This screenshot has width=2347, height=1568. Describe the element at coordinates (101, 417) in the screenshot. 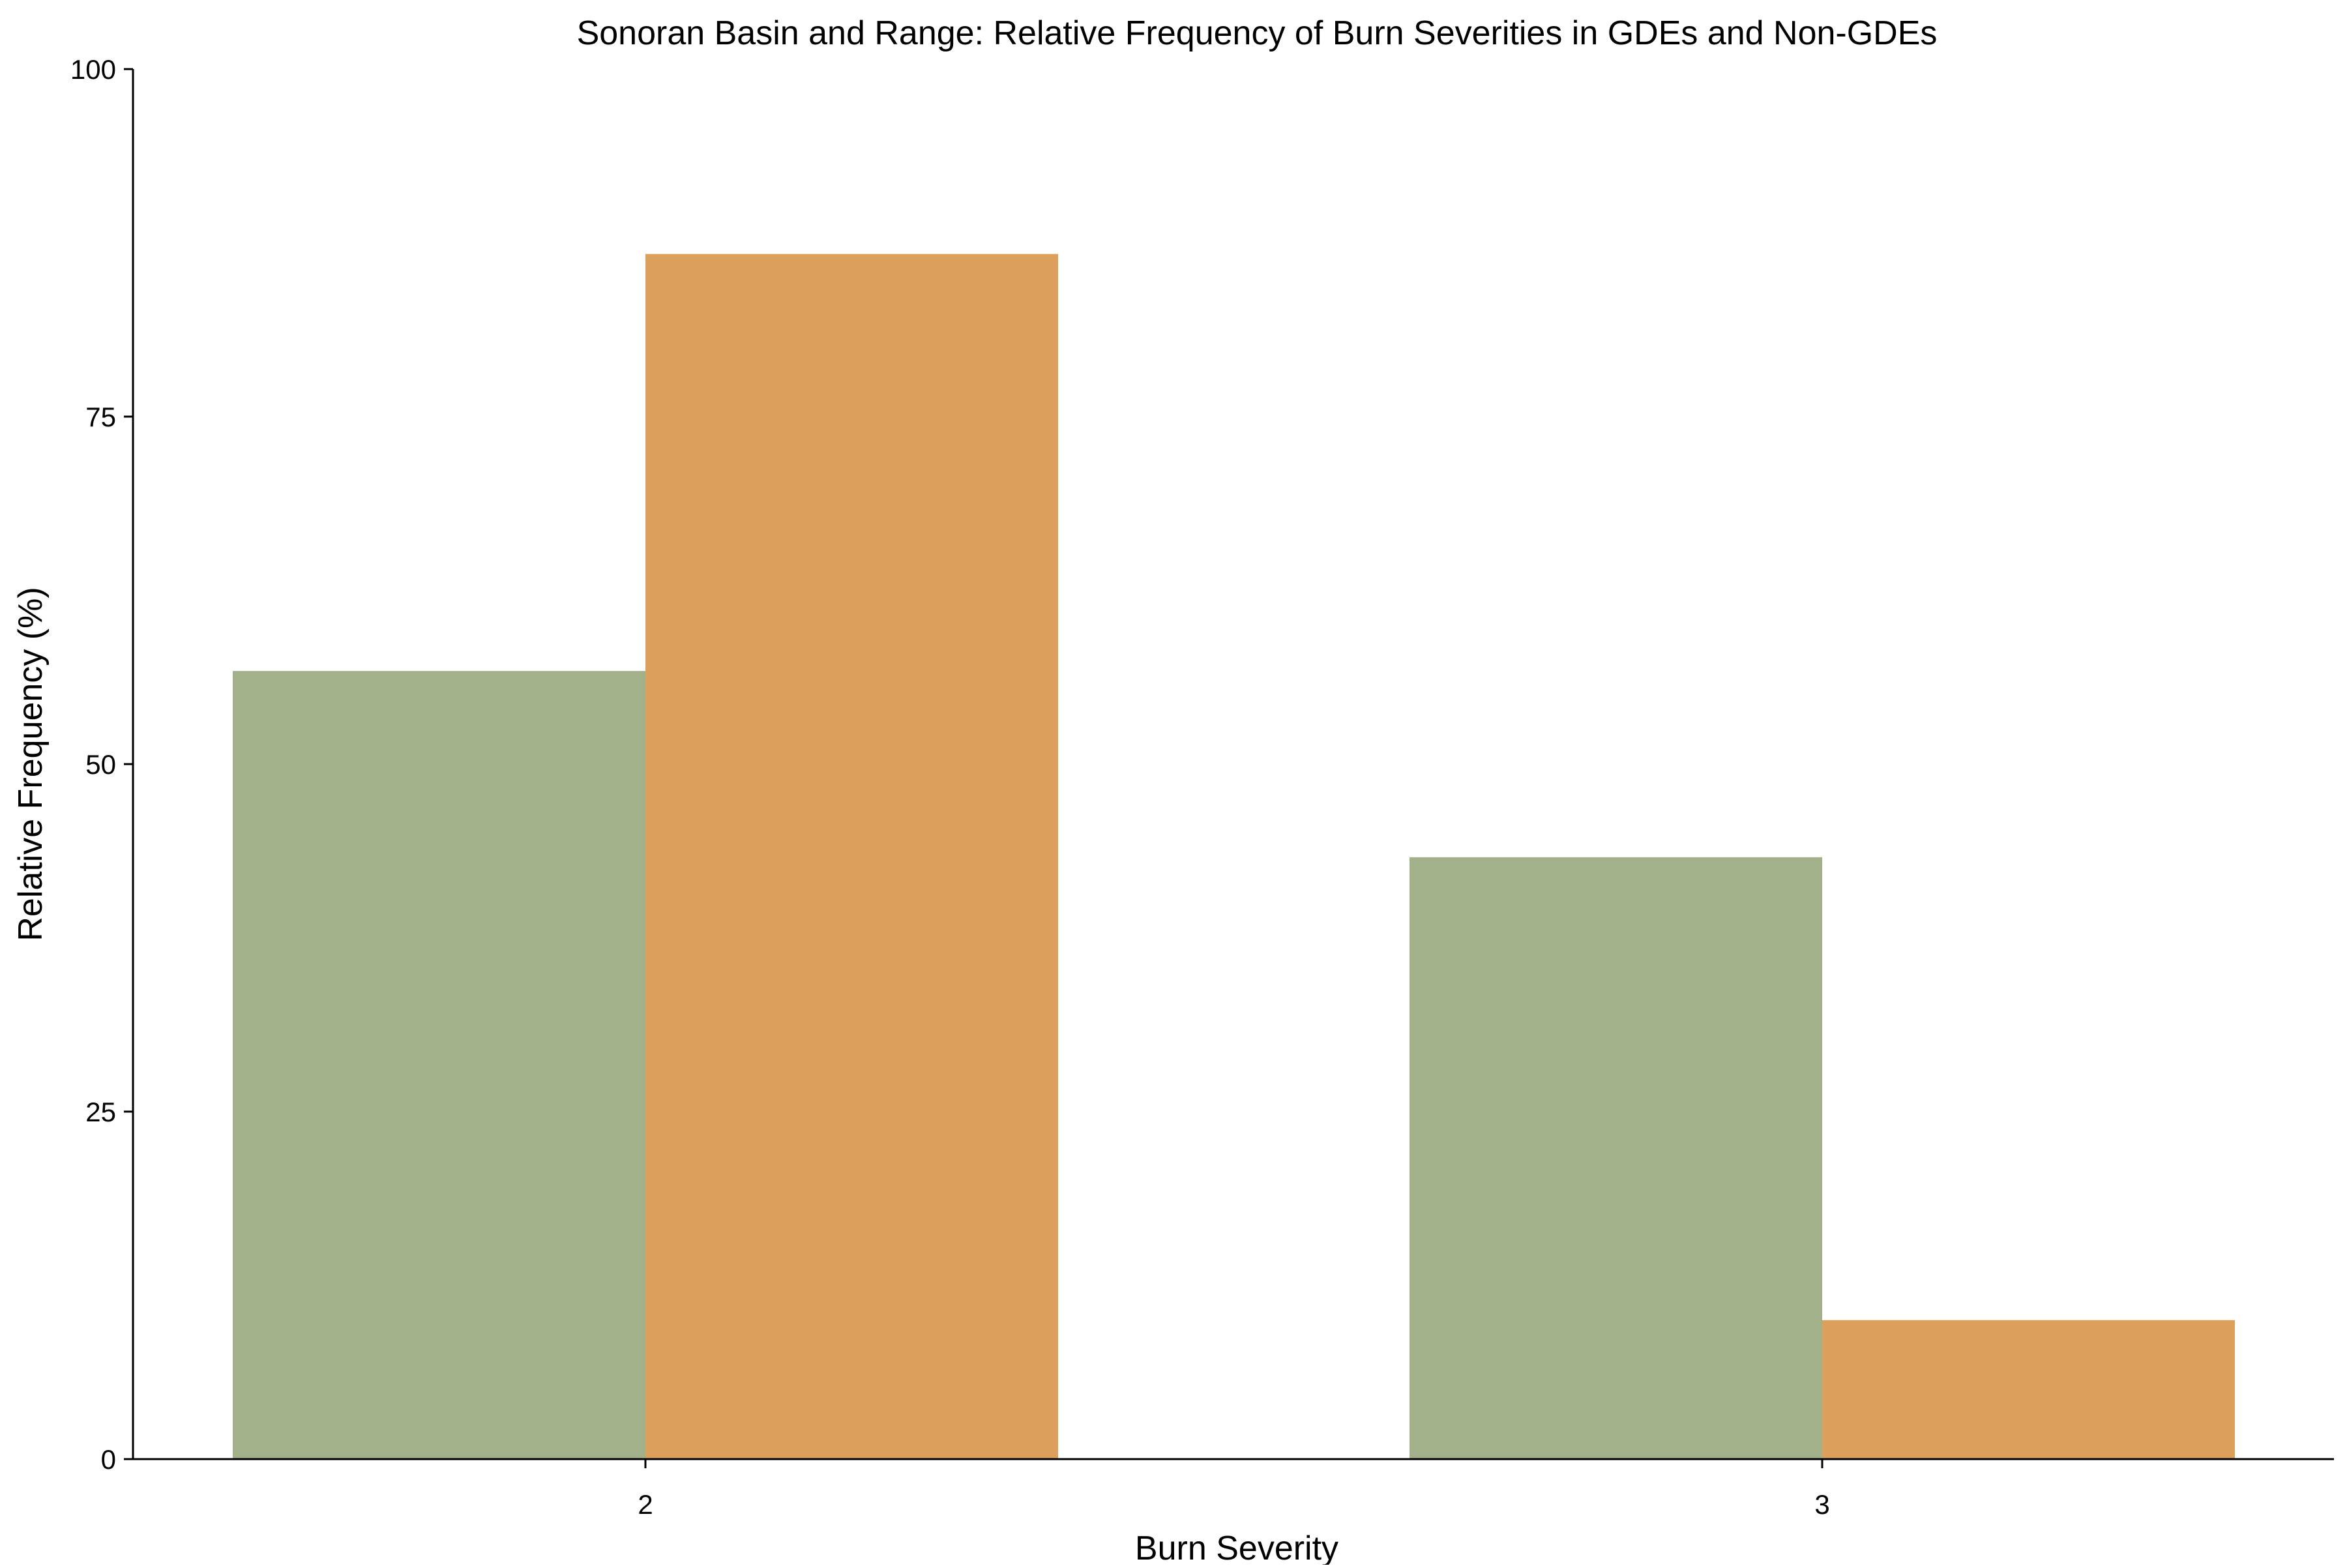

I see `y-tick-label: 75` at that location.